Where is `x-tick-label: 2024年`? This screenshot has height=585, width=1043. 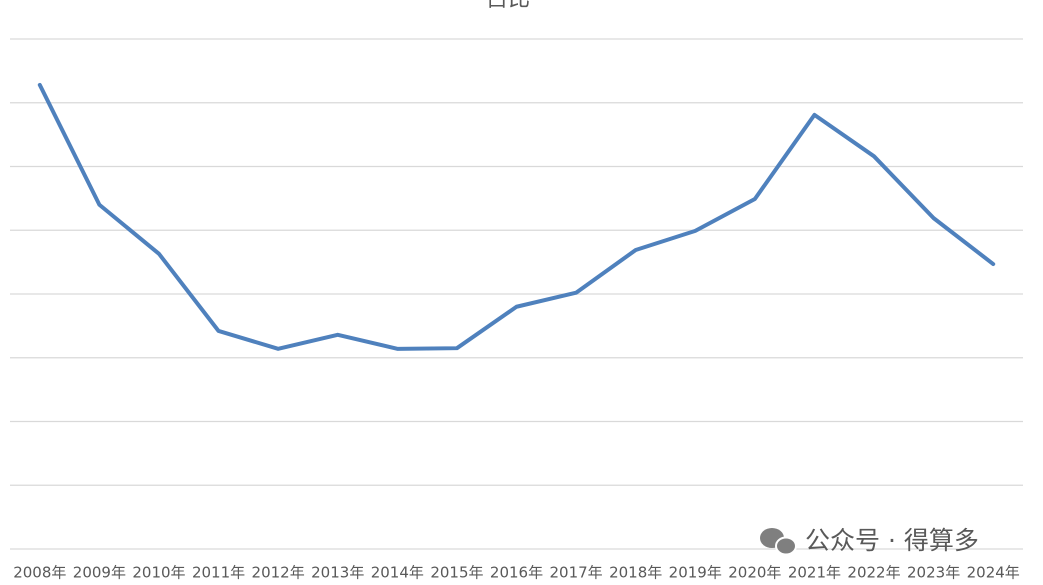 x-tick-label: 2024年 is located at coordinates (993, 573).